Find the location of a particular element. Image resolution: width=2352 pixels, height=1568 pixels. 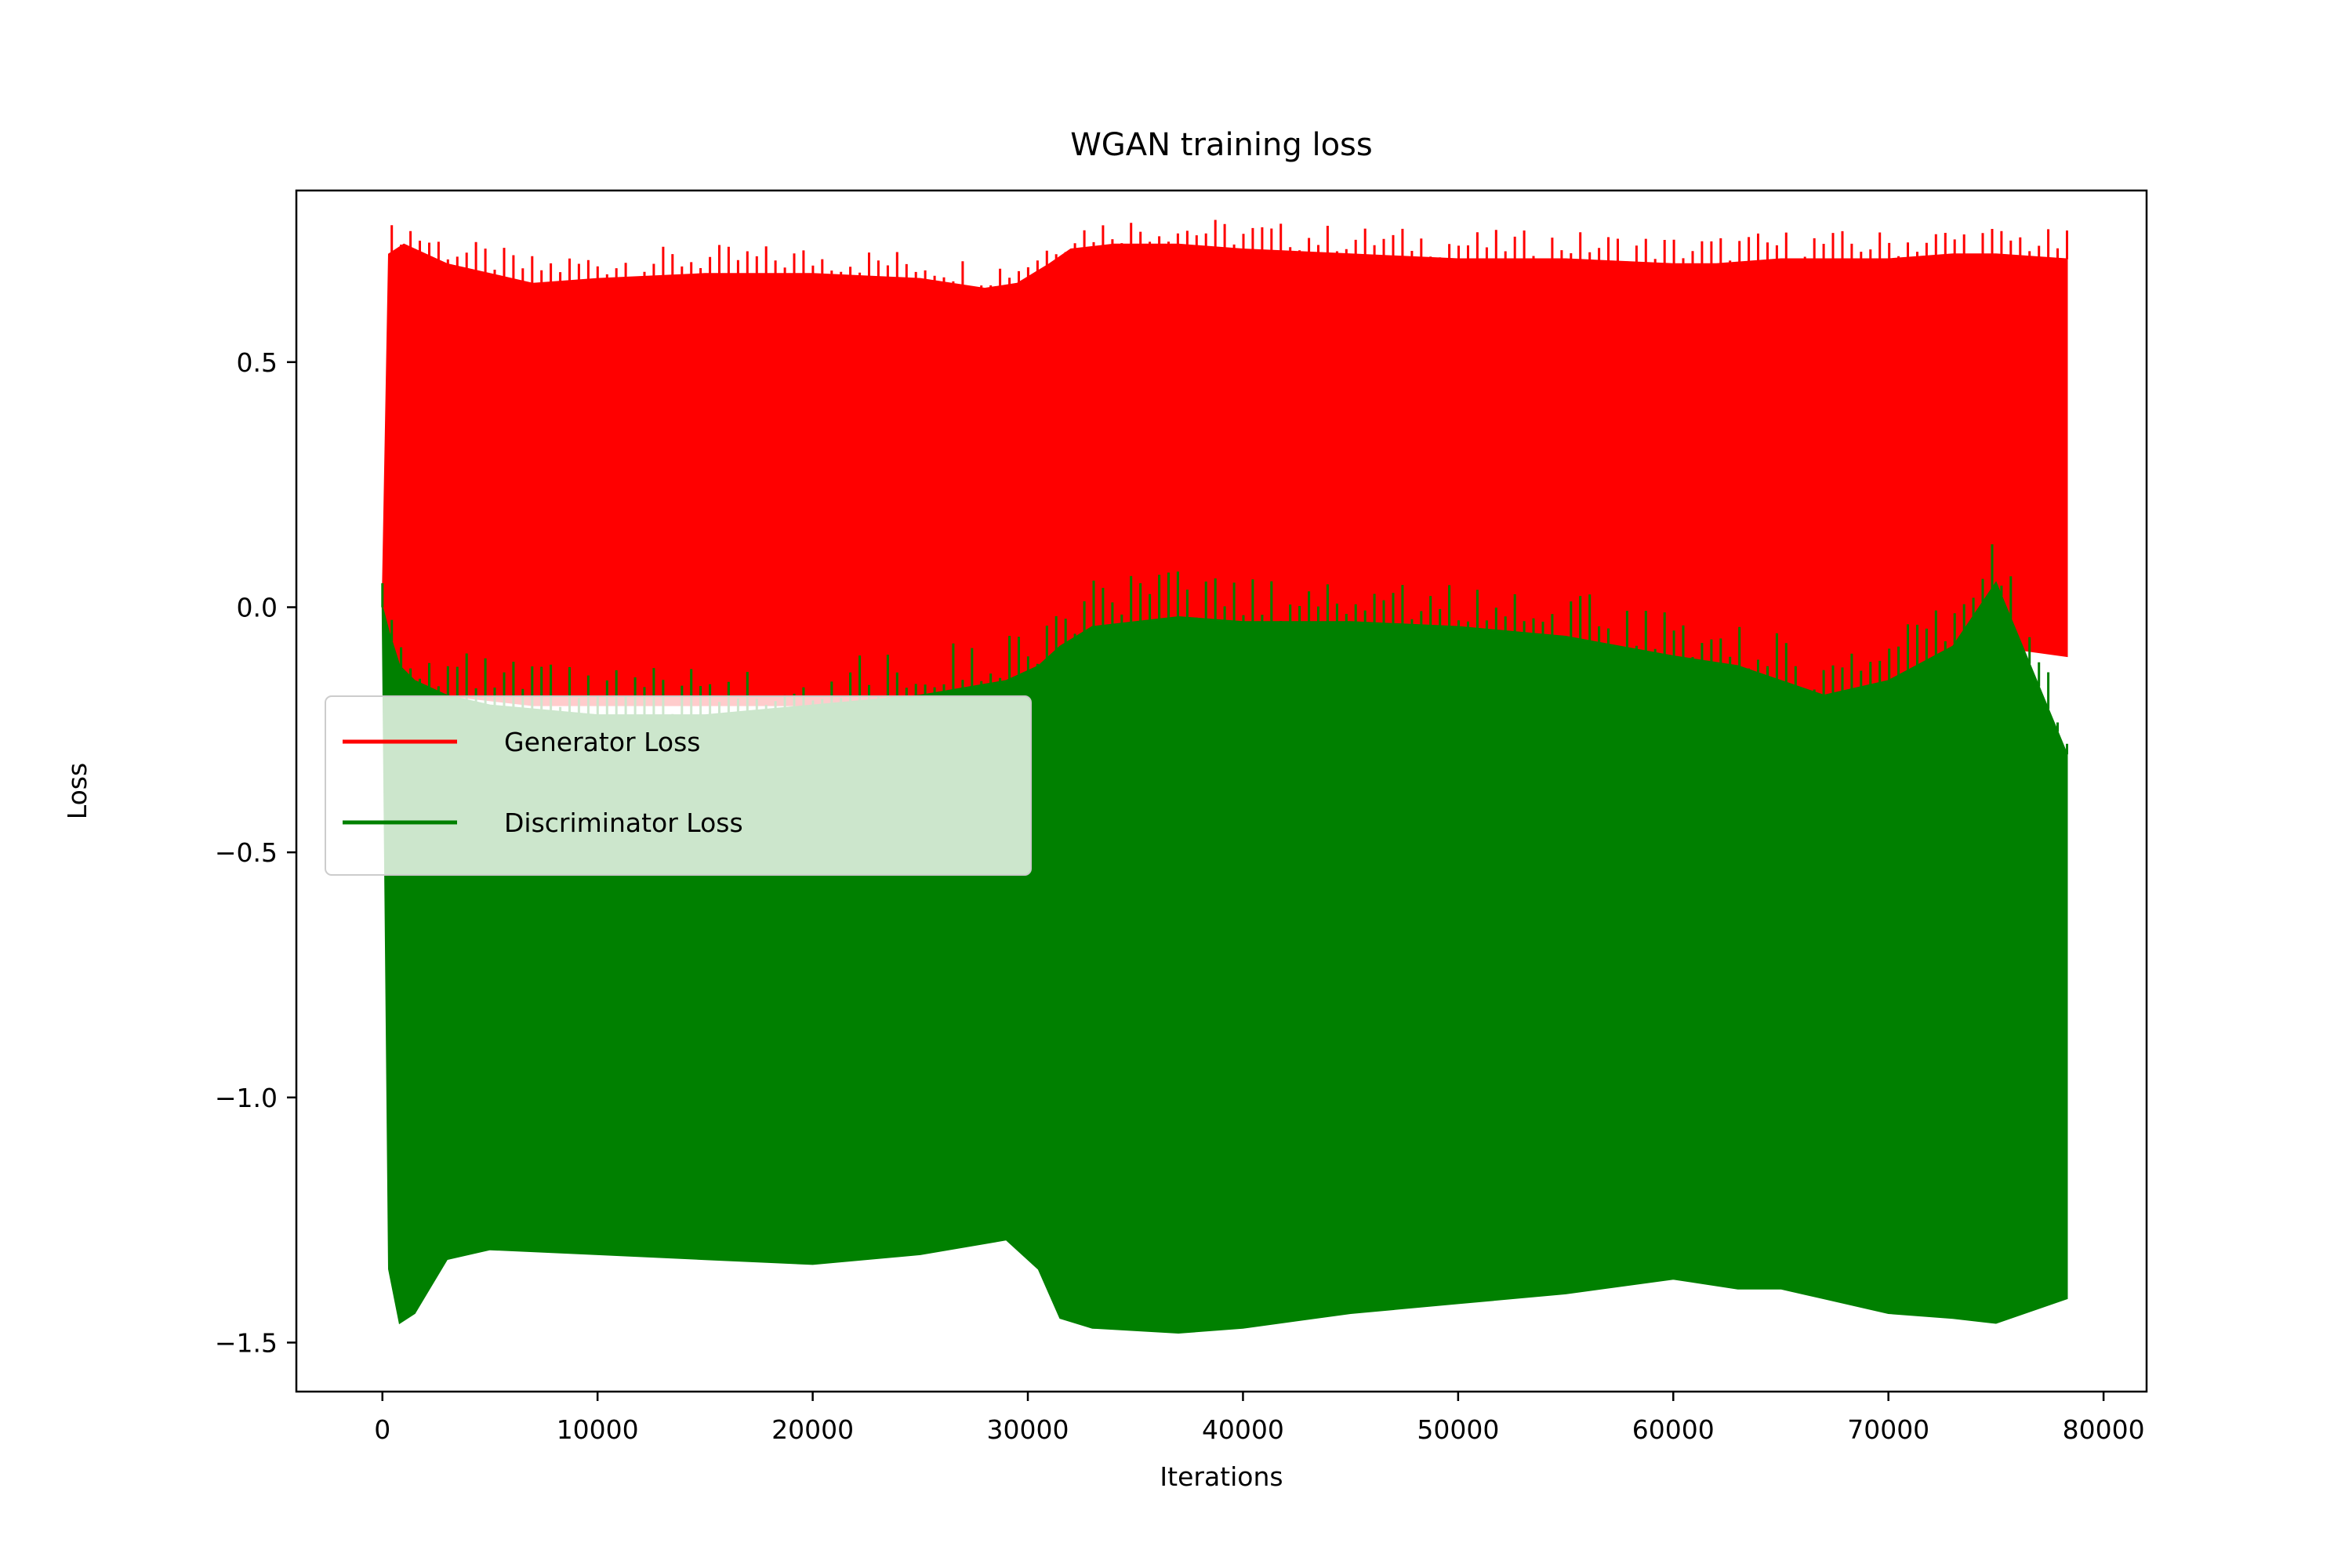

y-tick-label: 0.0 is located at coordinates (257, 608).